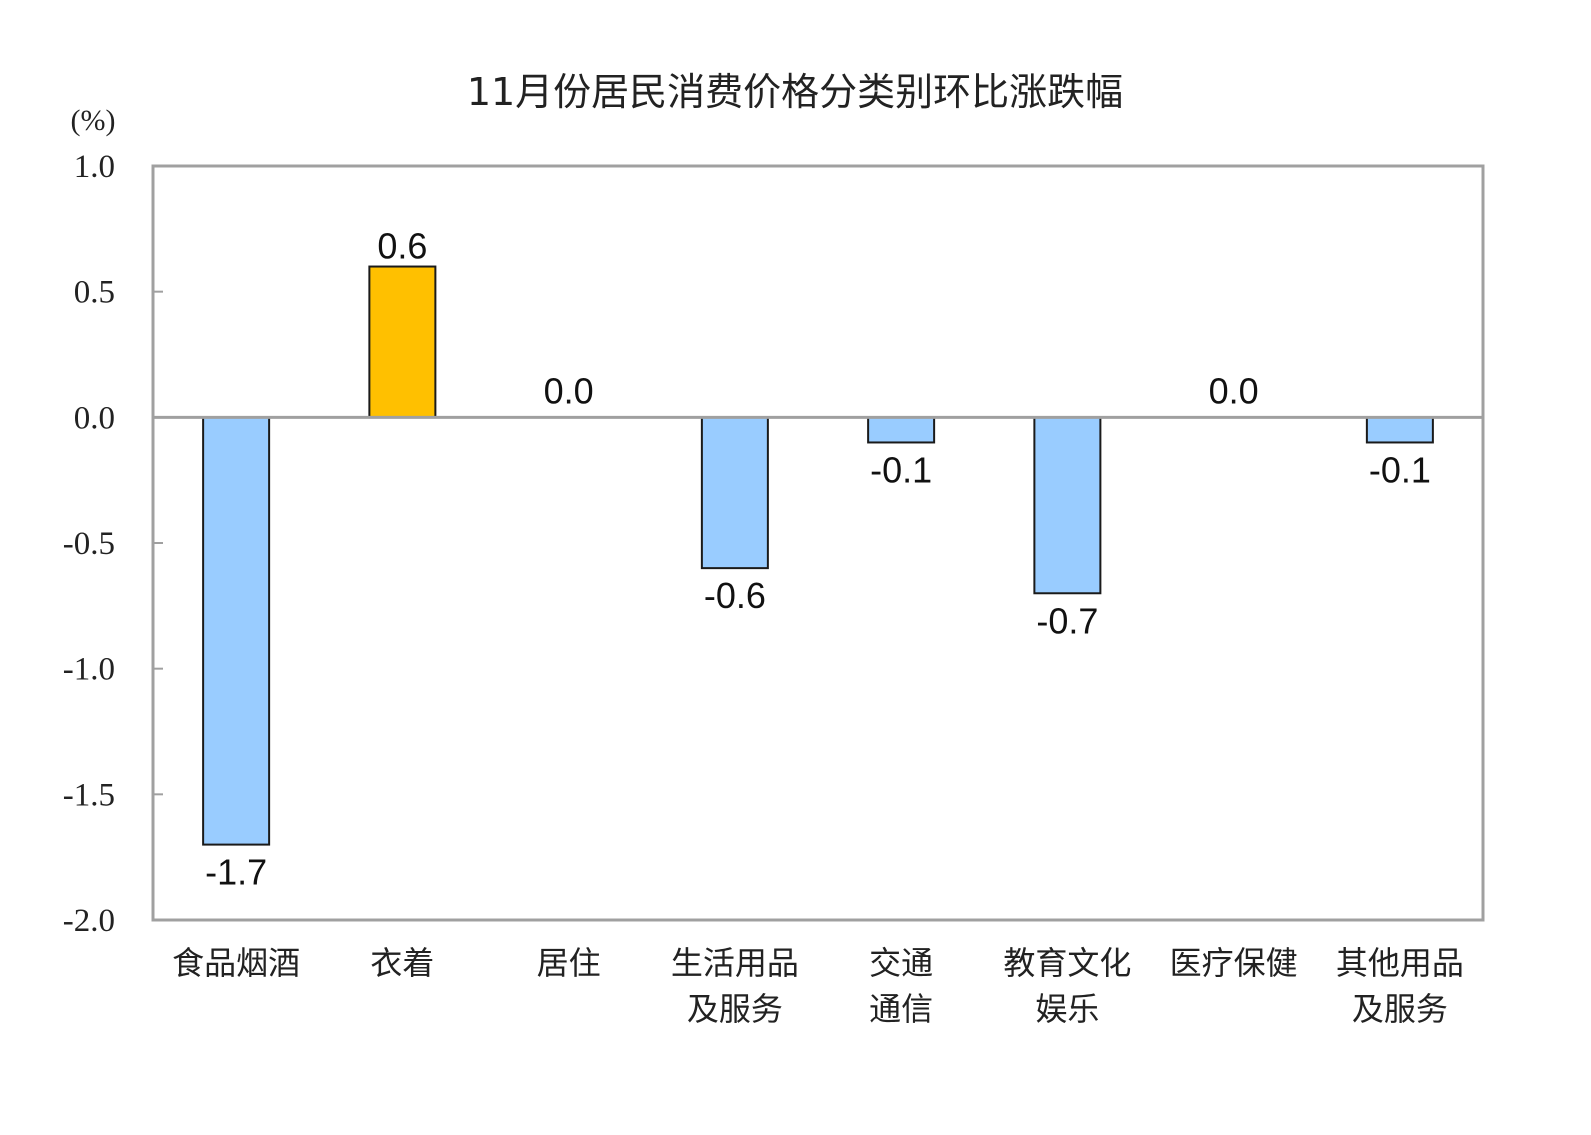  I want to click on y-tick-label: 1.0, so click(94, 167).